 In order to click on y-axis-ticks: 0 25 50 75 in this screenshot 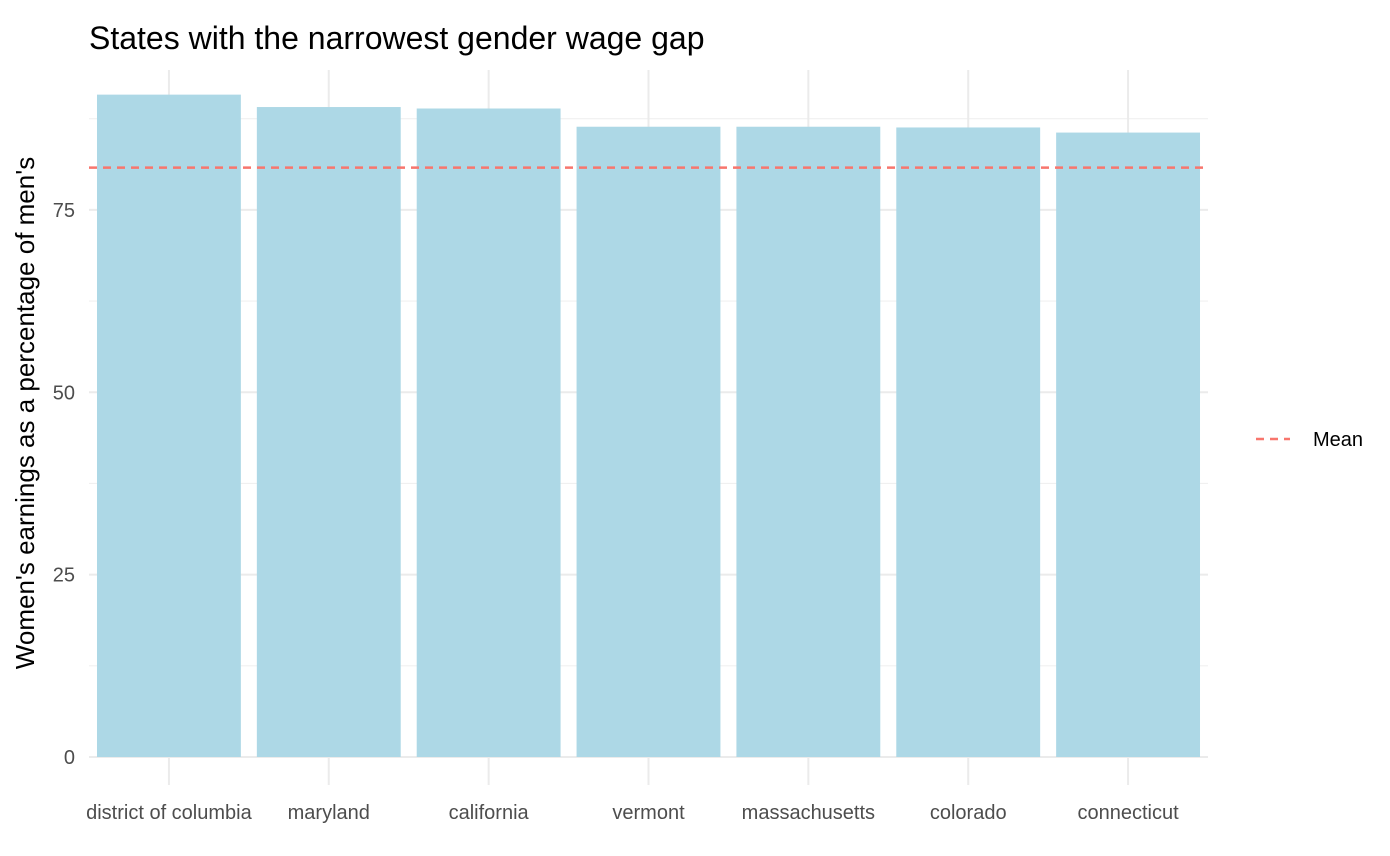, I will do `click(64, 484)`.